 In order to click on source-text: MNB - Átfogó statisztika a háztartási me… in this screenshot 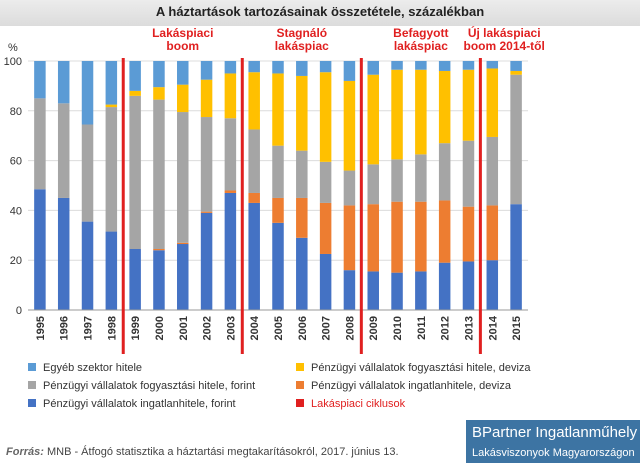, I will do `click(221, 452)`.